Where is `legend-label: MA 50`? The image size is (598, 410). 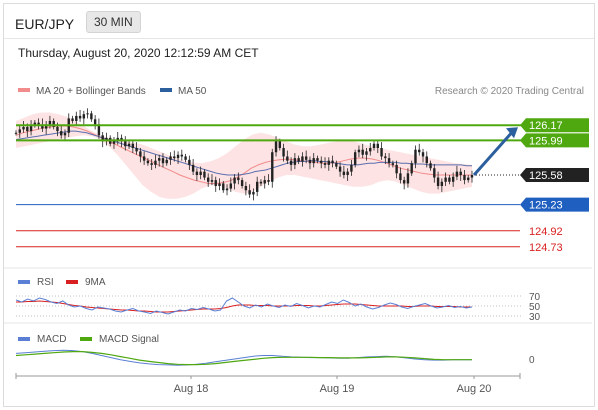 legend-label: MA 50 is located at coordinates (192, 91).